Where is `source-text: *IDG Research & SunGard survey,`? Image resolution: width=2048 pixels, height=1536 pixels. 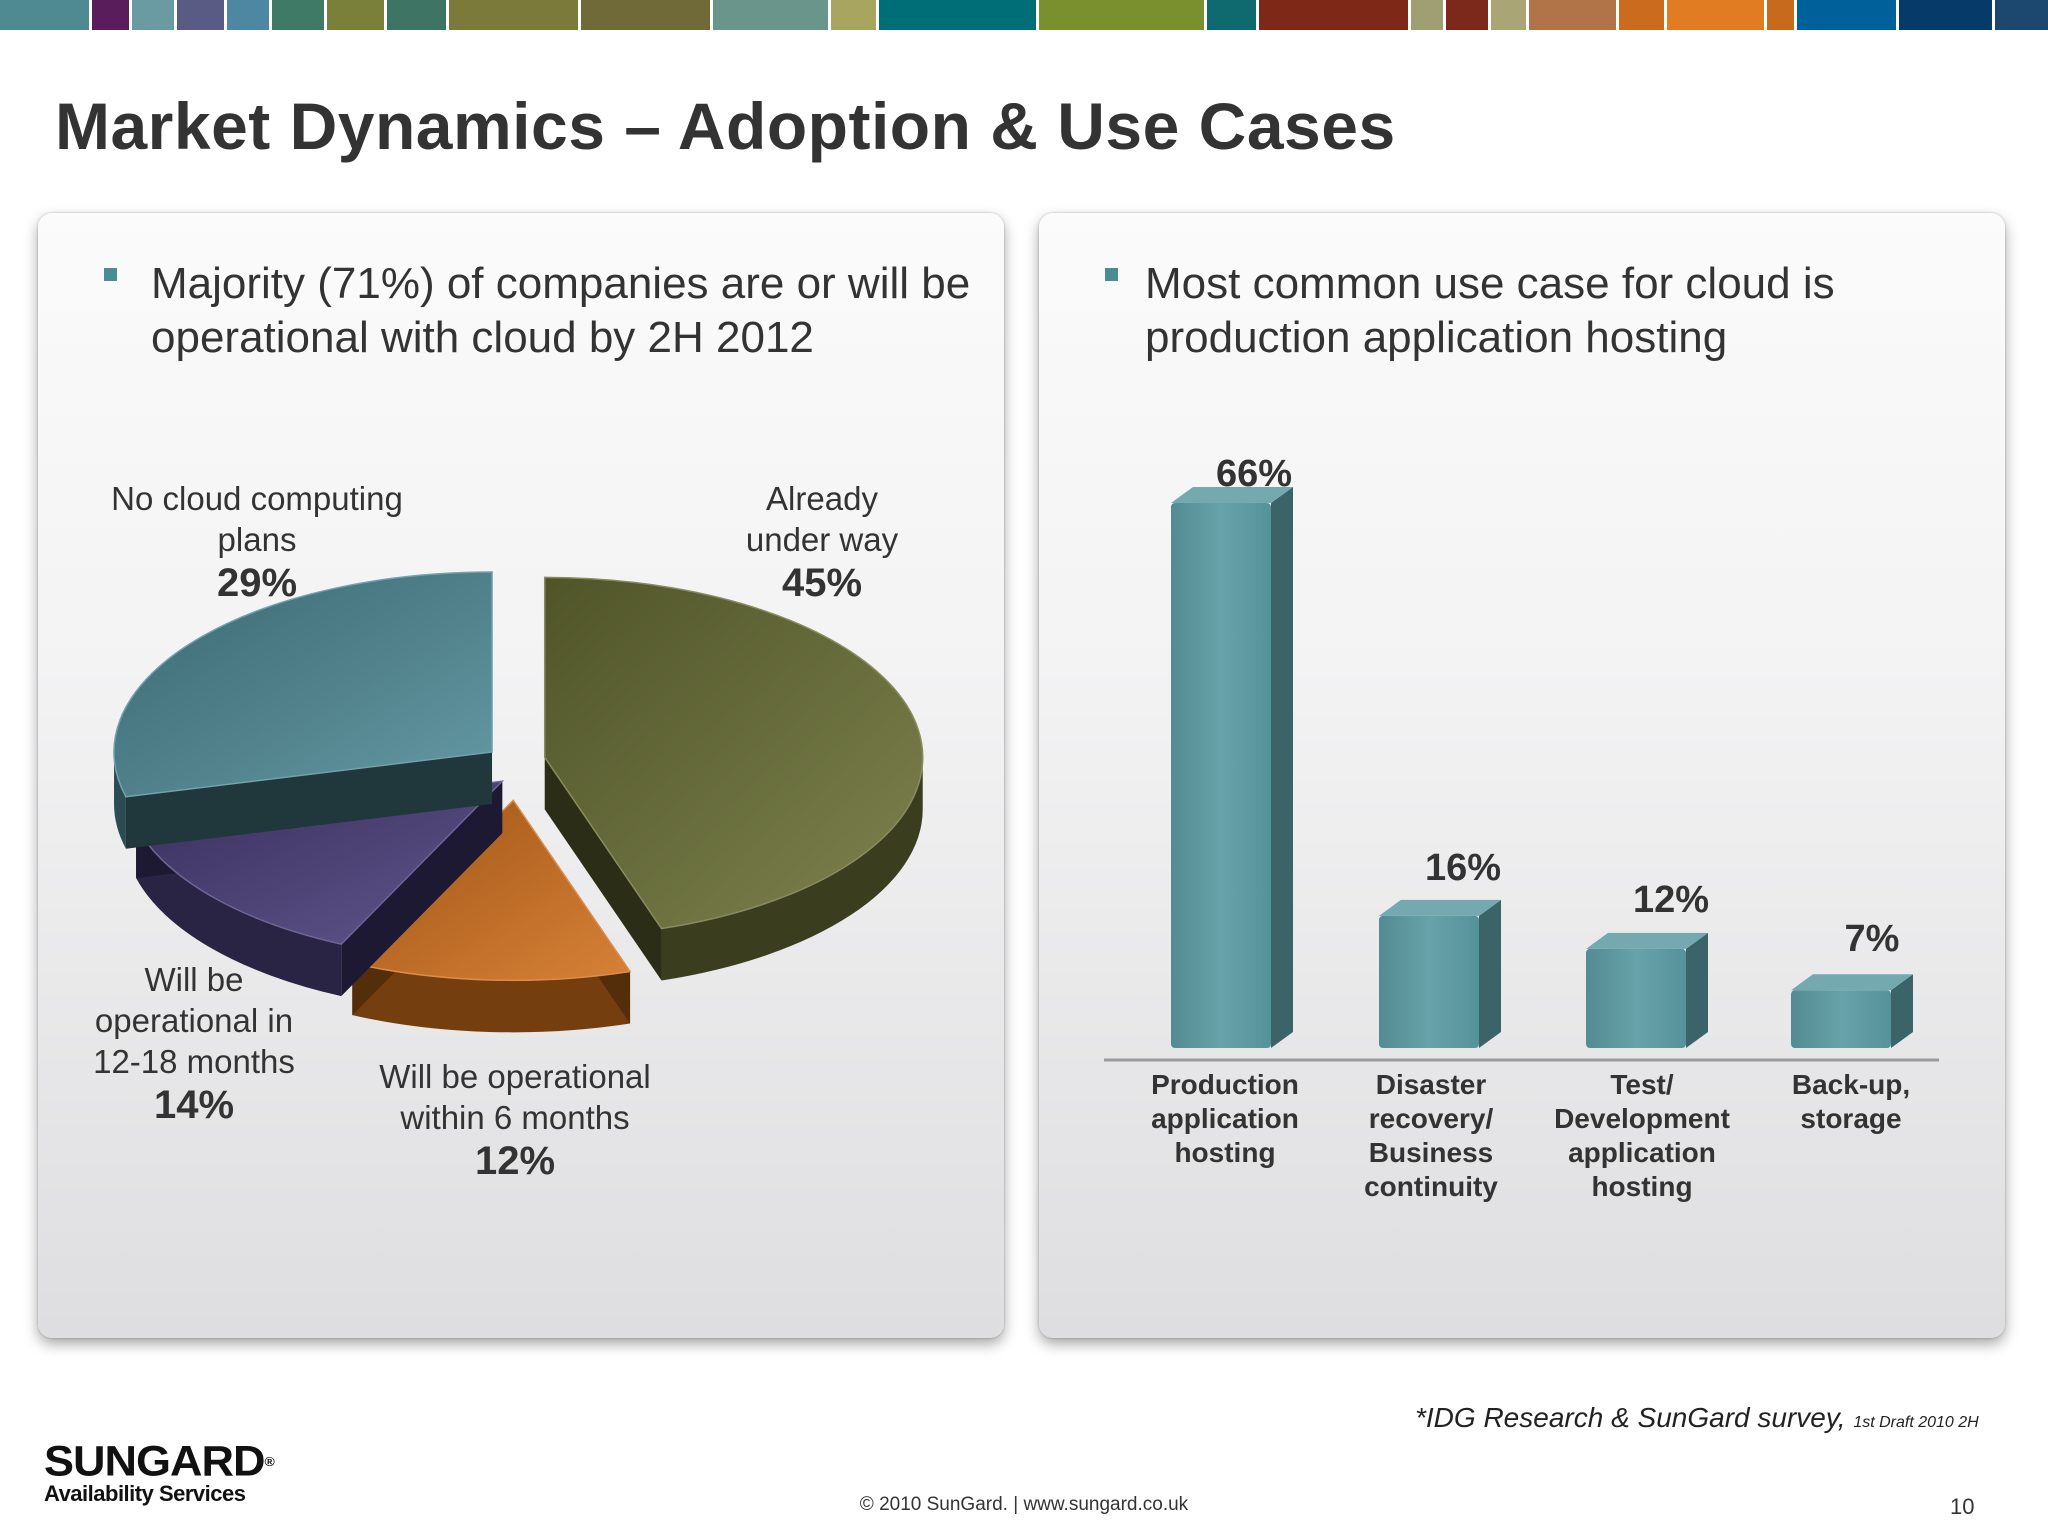 source-text: *IDG Research & SunGard survey, is located at coordinates (1630, 1417).